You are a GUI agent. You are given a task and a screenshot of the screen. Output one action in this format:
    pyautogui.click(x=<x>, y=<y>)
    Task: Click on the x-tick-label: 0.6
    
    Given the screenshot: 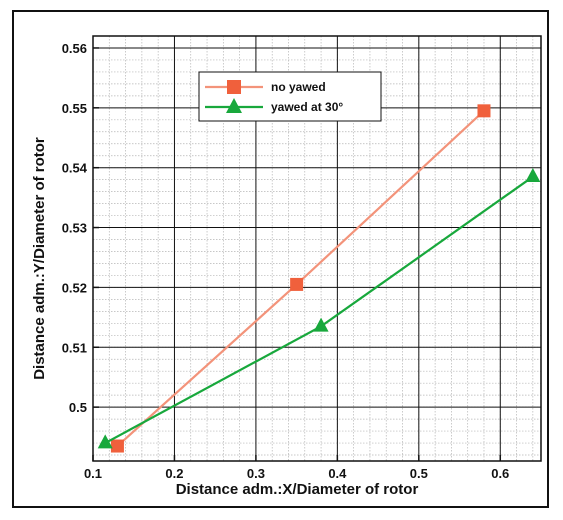 What is the action you would take?
    pyautogui.click(x=500, y=473)
    